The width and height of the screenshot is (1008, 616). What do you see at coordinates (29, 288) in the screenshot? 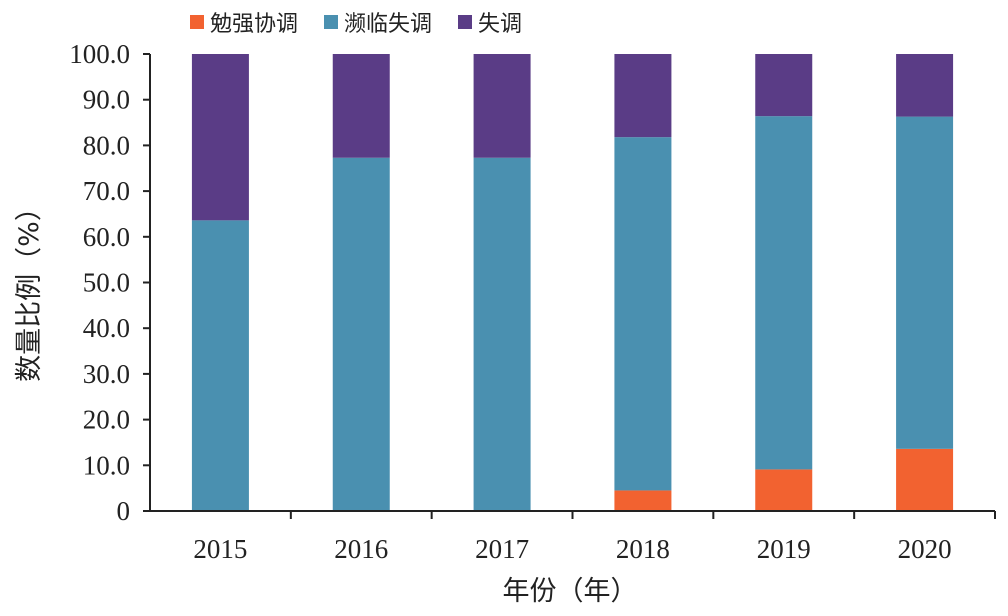
I see `y-axis-title: 数量比例（%）` at bounding box center [29, 288].